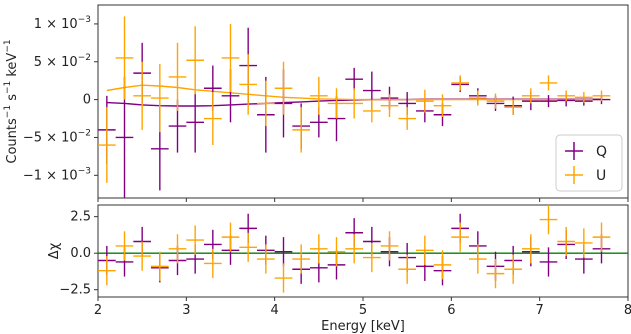 The image size is (631, 334). Describe the element at coordinates (451, 310) in the screenshot. I see `x-tick-label: 6` at that location.